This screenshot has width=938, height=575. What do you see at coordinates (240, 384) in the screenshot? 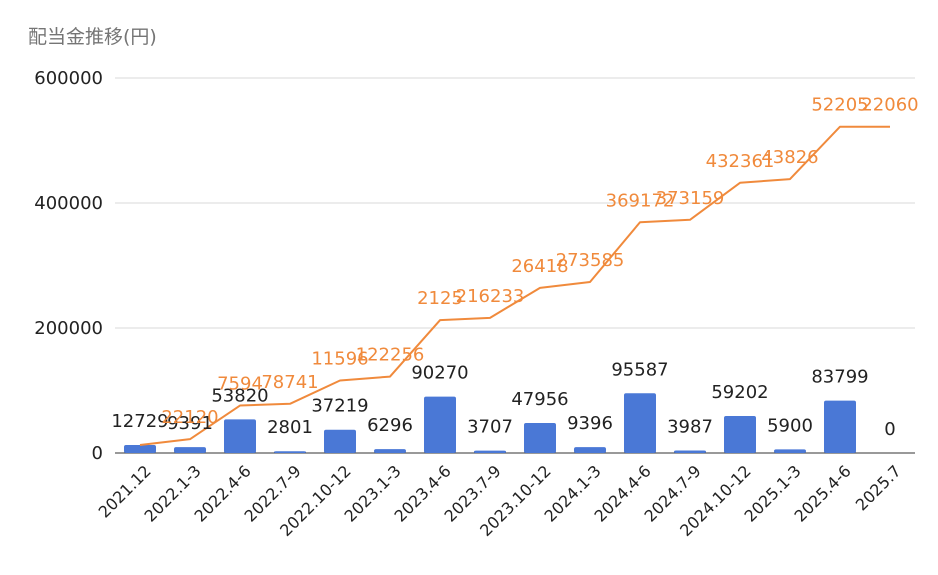
I see `line-value-label: 7594` at bounding box center [240, 384].